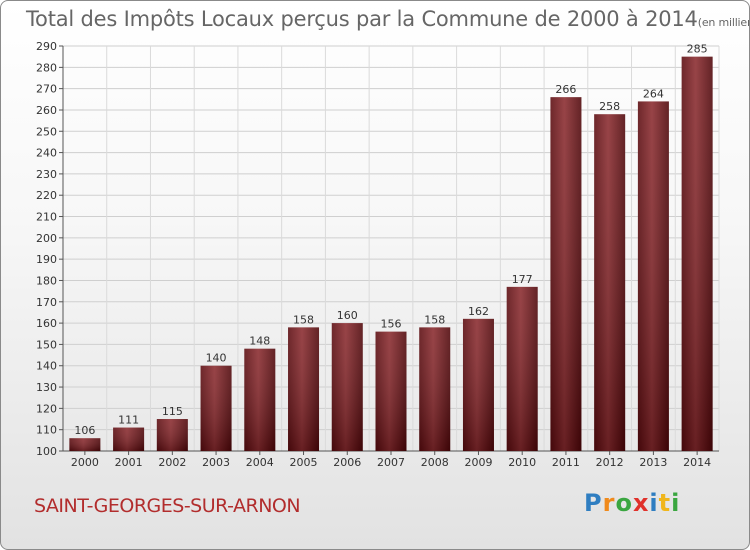 This screenshot has width=750, height=550. I want to click on bar-value-label: 111, so click(128, 420).